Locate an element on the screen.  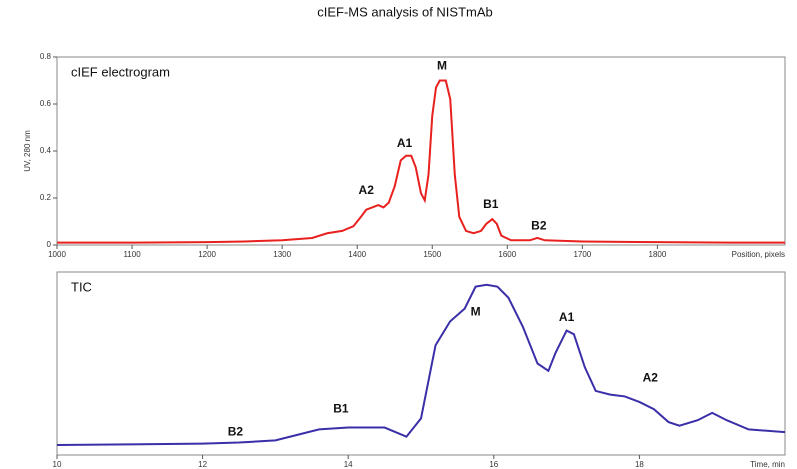
x-tick-label: 12 is located at coordinates (202, 464).